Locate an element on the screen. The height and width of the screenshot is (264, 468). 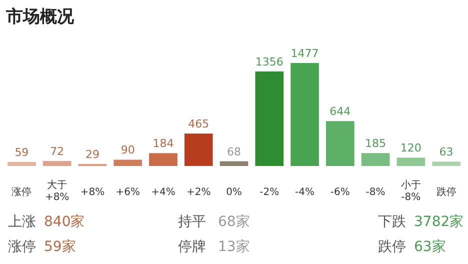
data-label: 90 is located at coordinates (127, 150).